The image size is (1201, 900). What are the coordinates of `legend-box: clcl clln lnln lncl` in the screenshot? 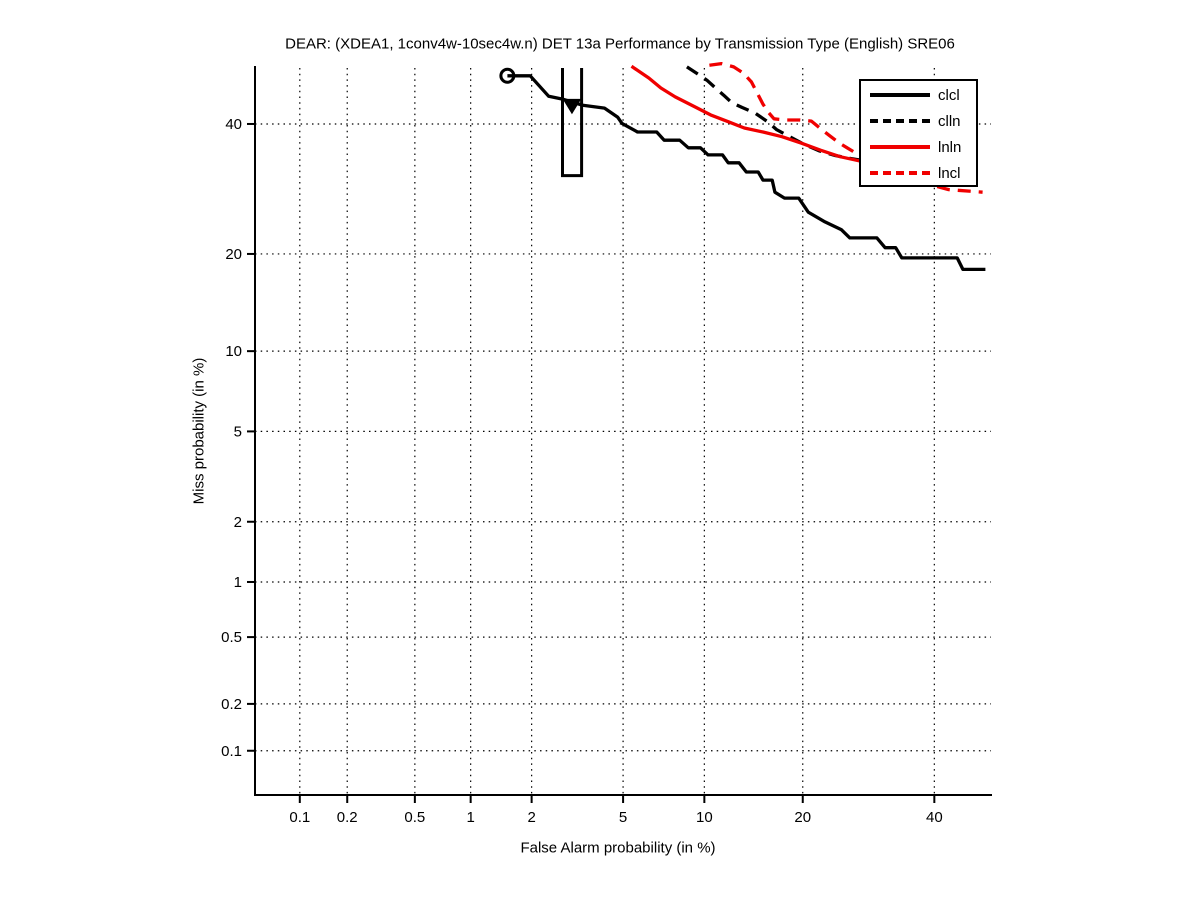 It's located at (918, 133).